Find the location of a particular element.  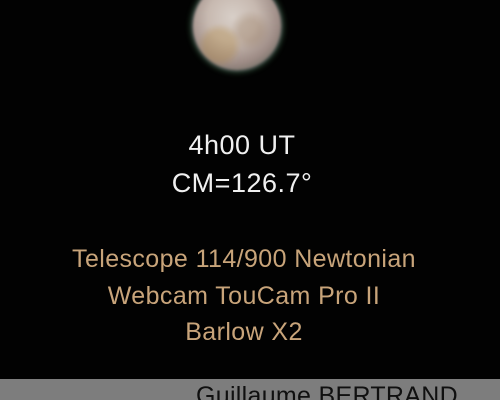

observation-time: 4h00 UT is located at coordinates (242, 145).